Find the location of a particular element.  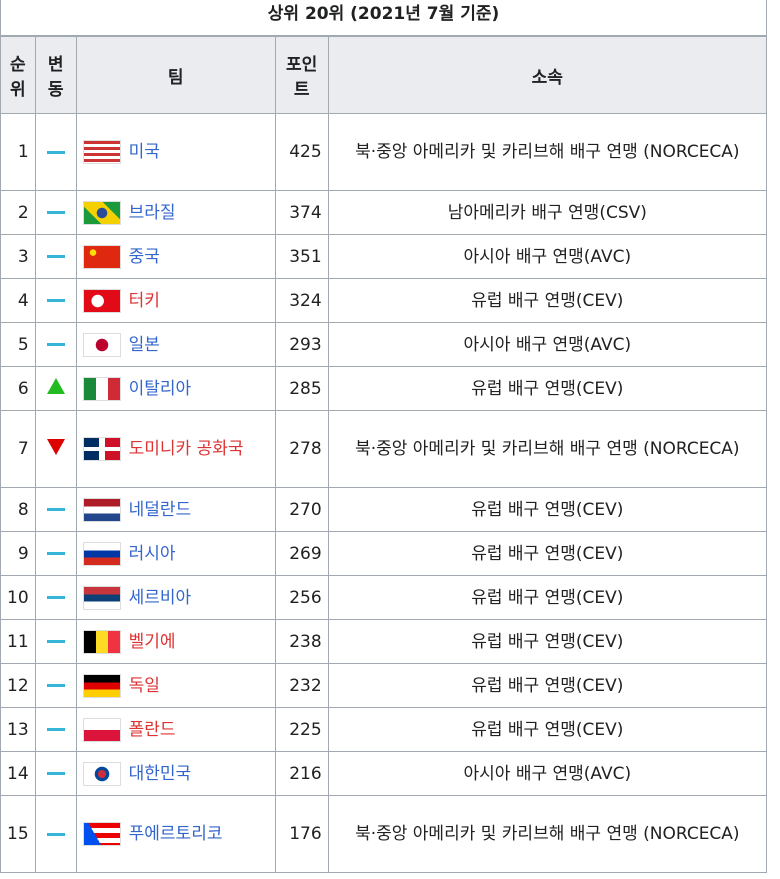

points-cell: 425 is located at coordinates (301, 152).